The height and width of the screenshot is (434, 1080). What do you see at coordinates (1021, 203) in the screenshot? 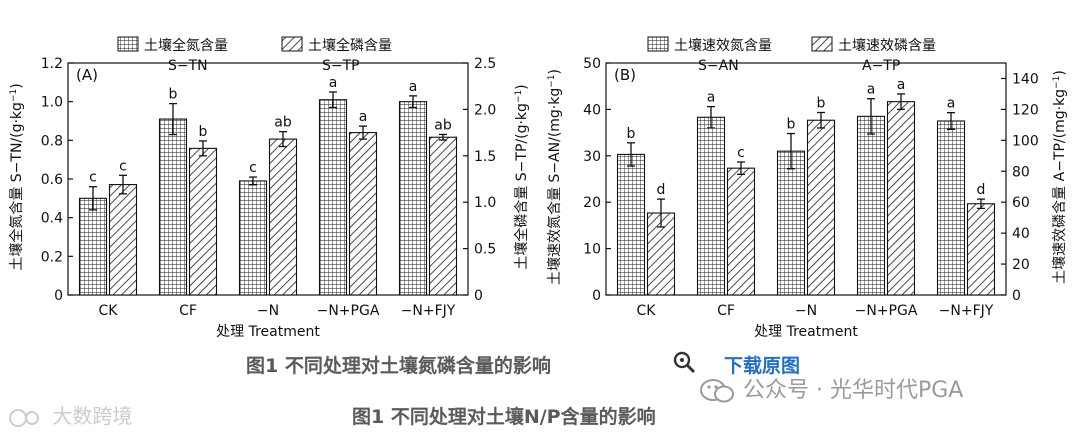
I see `y2-tick-label: 60` at bounding box center [1021, 203].